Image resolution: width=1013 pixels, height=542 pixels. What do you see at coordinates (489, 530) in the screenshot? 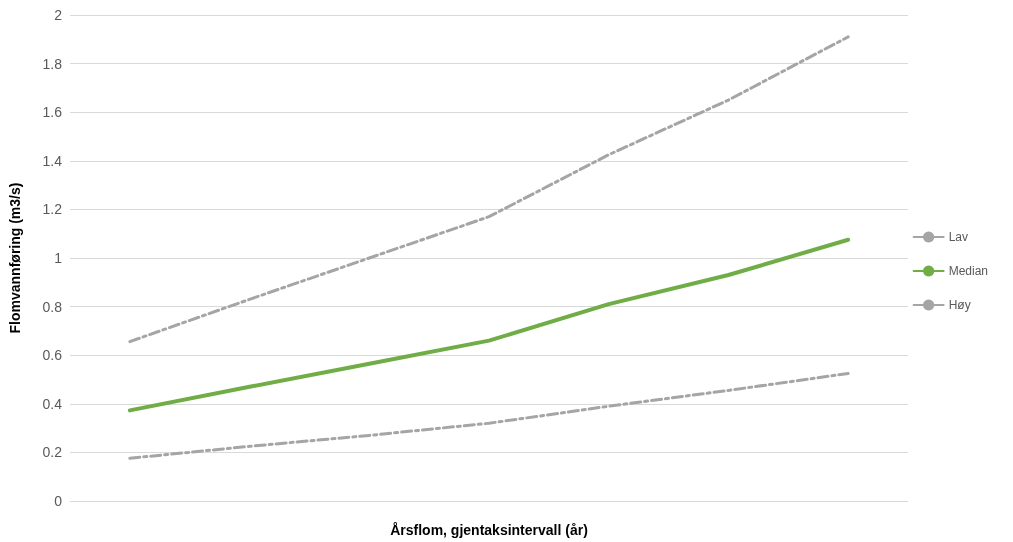
I see `x-axis-title: Årsflom, gjentaksintervall (år)` at bounding box center [489, 530].